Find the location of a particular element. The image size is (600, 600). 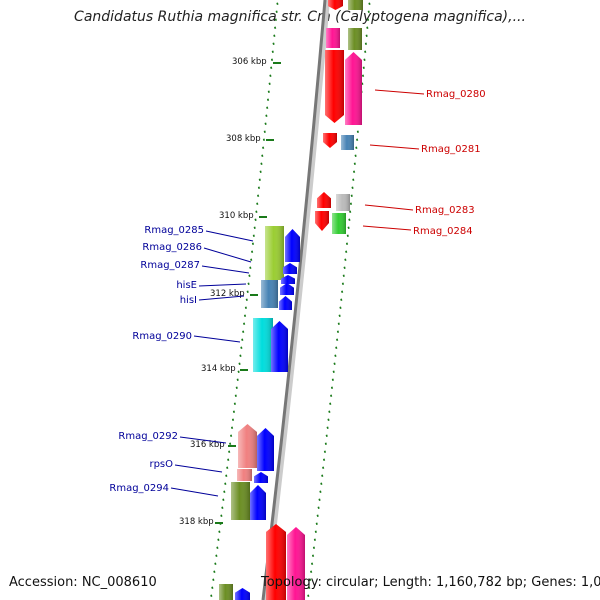

svg-text: Rmag_0280 is located at coordinates (456, 94).